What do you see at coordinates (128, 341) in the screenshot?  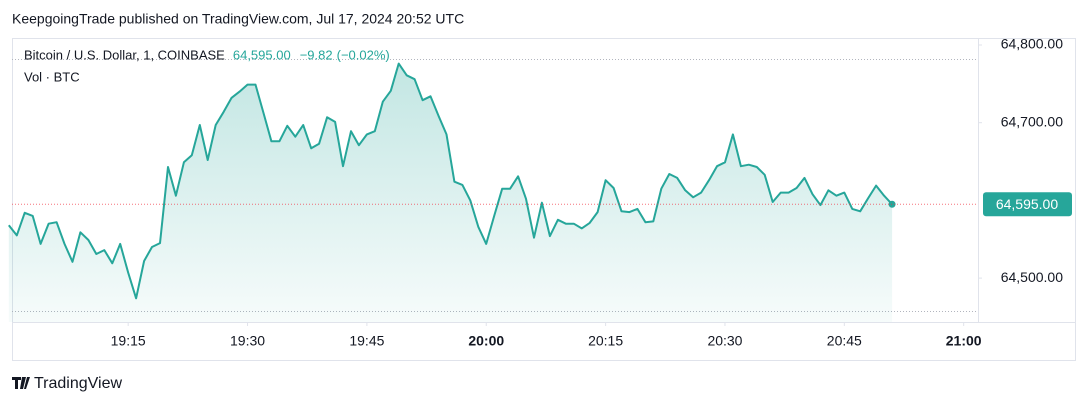 I see `x-tick-label: 19:15` at bounding box center [128, 341].